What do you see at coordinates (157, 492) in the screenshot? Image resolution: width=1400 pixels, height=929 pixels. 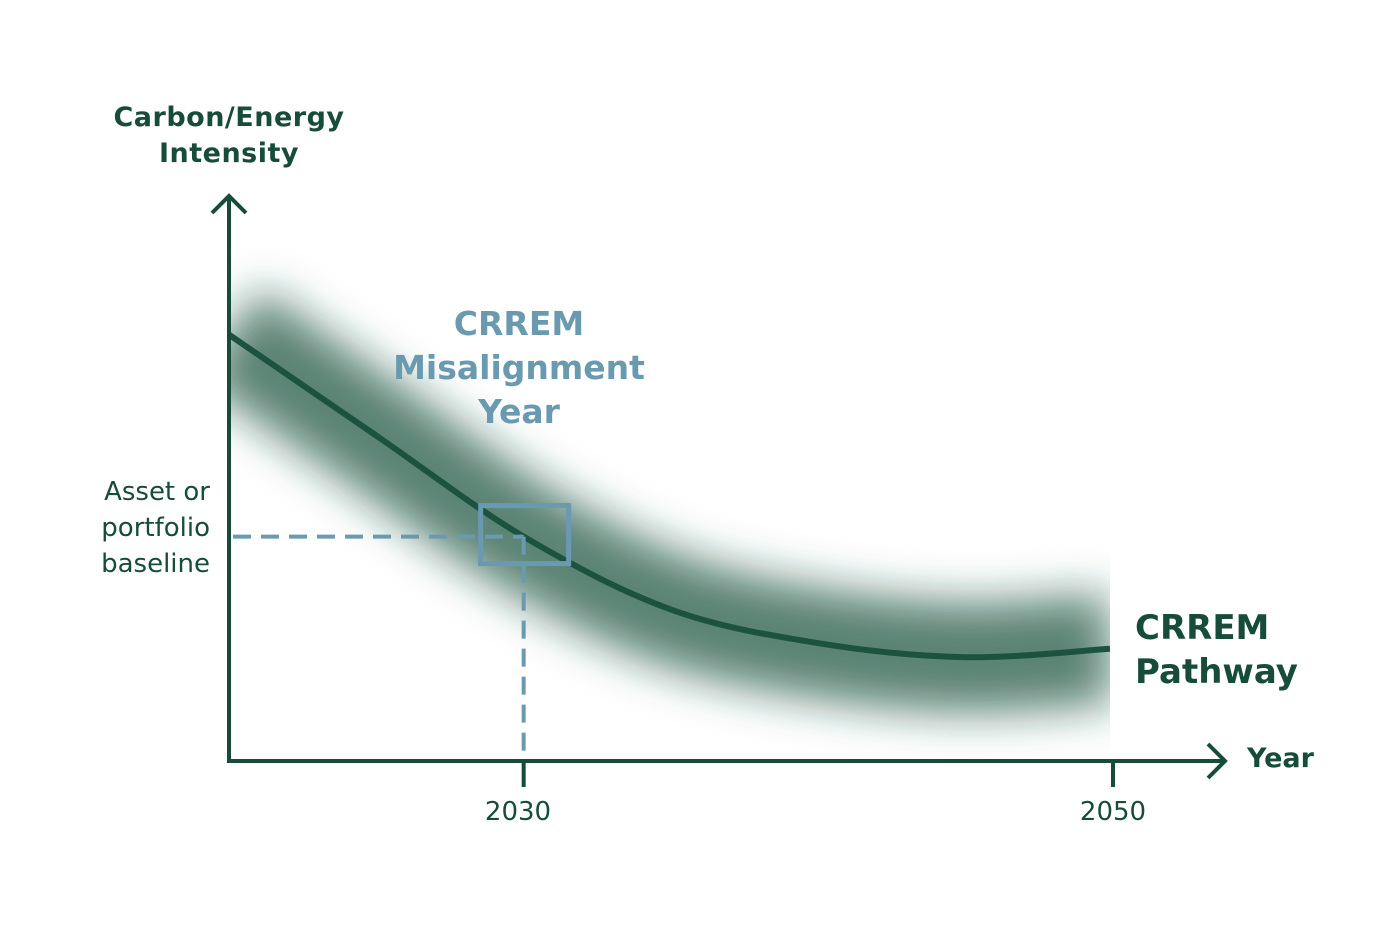 I see `baseline-label-line1: Asset or` at bounding box center [157, 492].